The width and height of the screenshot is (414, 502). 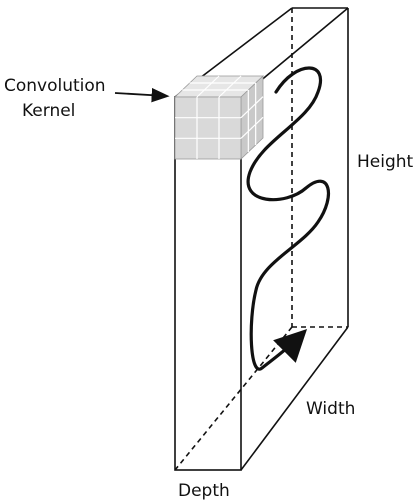 I want to click on kernel-grid-lines, so click(x=219, y=117).